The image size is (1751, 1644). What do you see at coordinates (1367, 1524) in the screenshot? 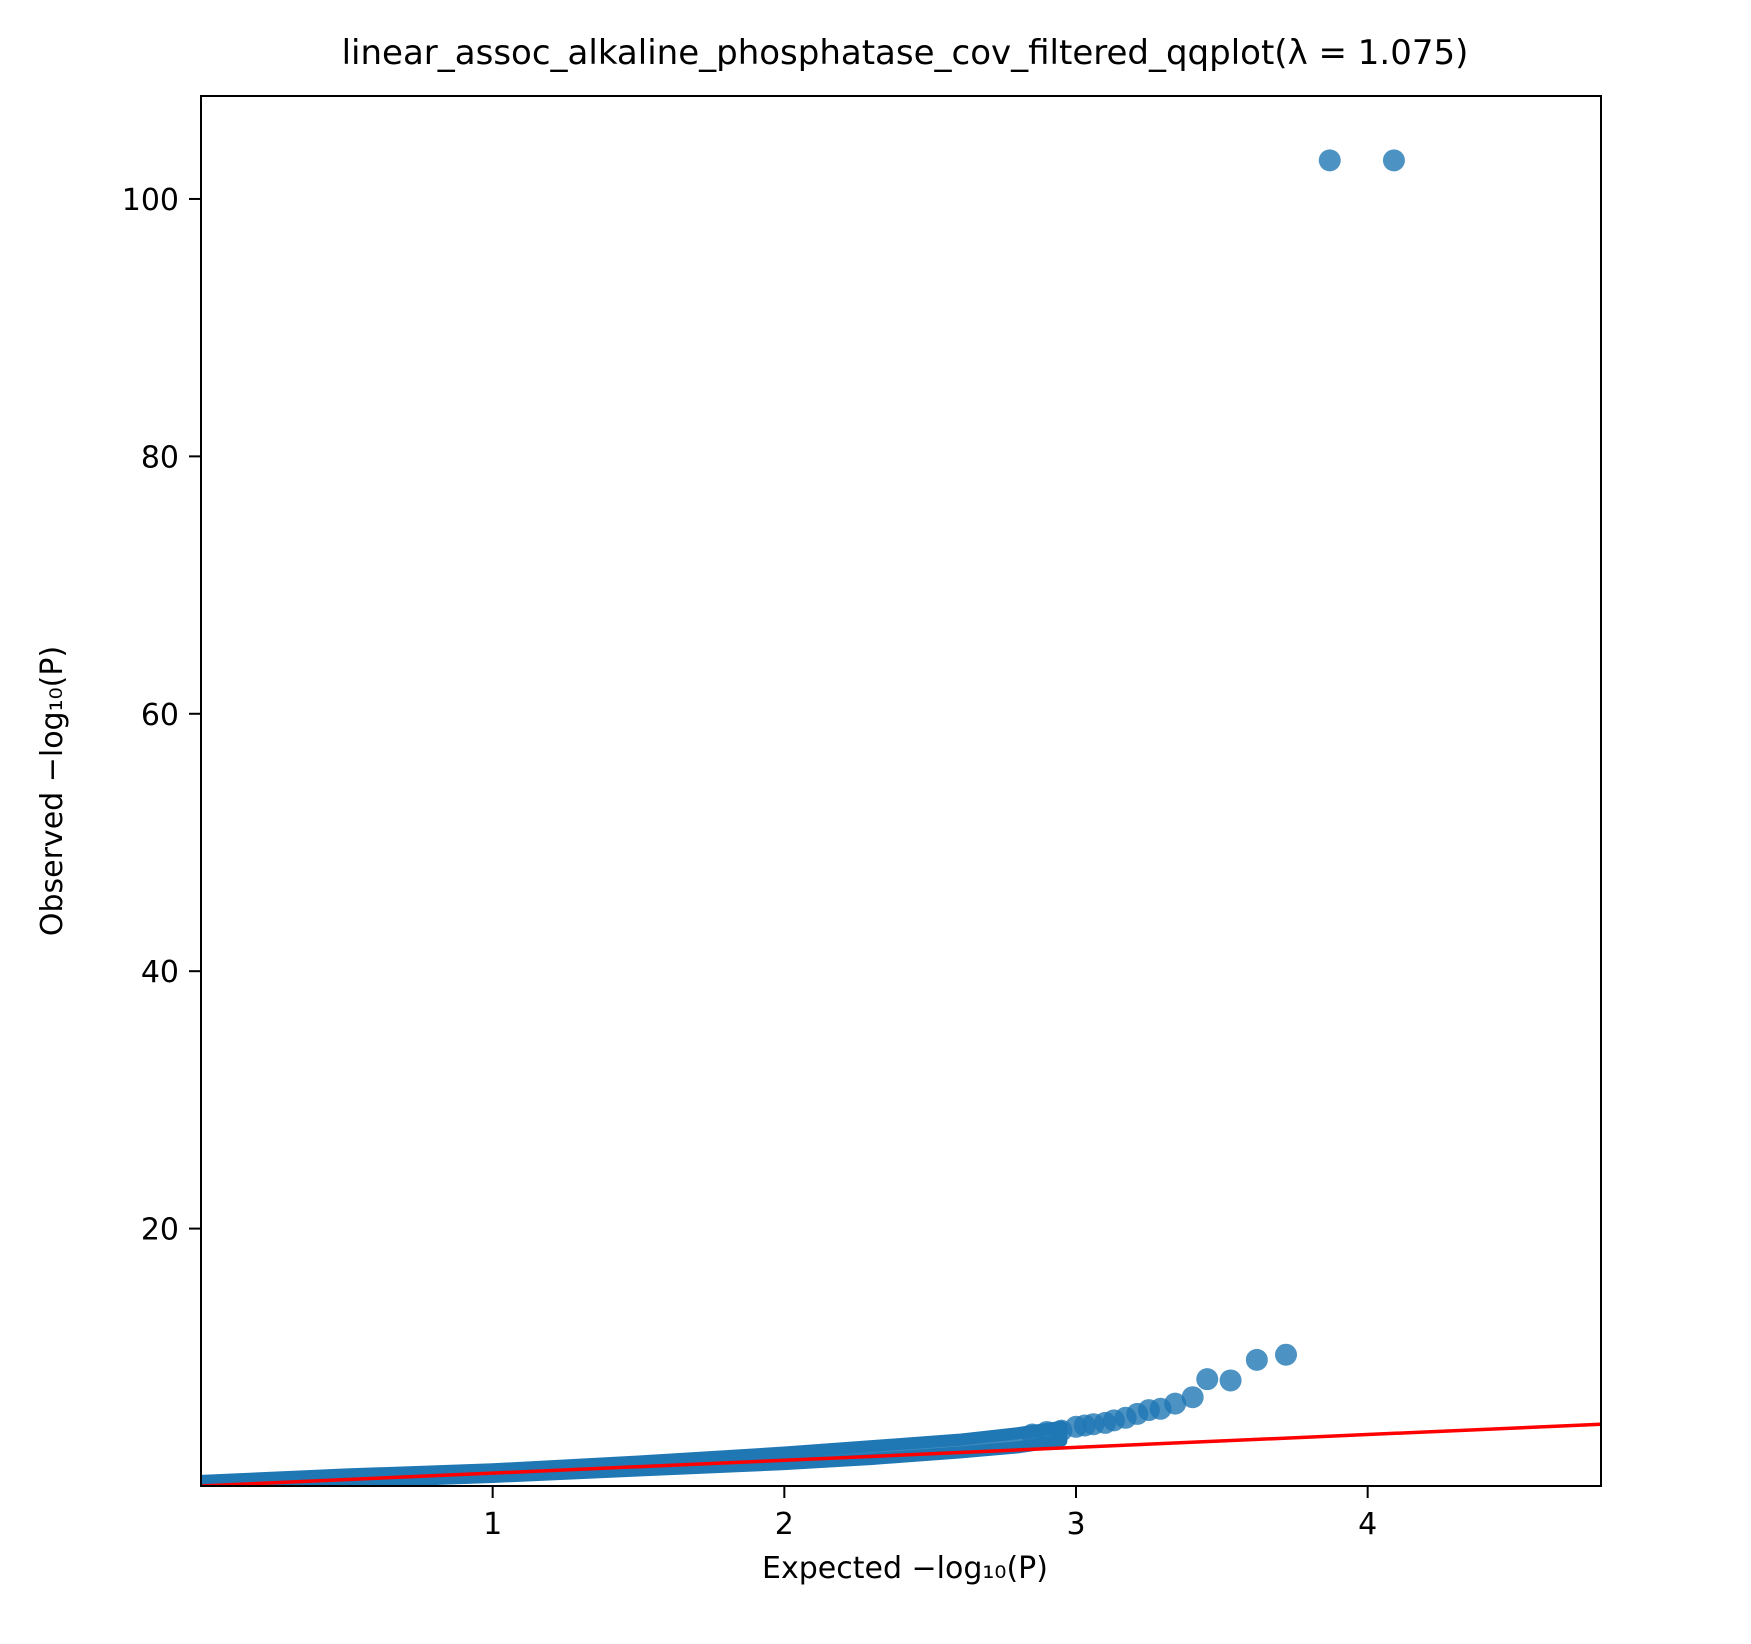
I see `x-tick-label: 4` at bounding box center [1367, 1524].